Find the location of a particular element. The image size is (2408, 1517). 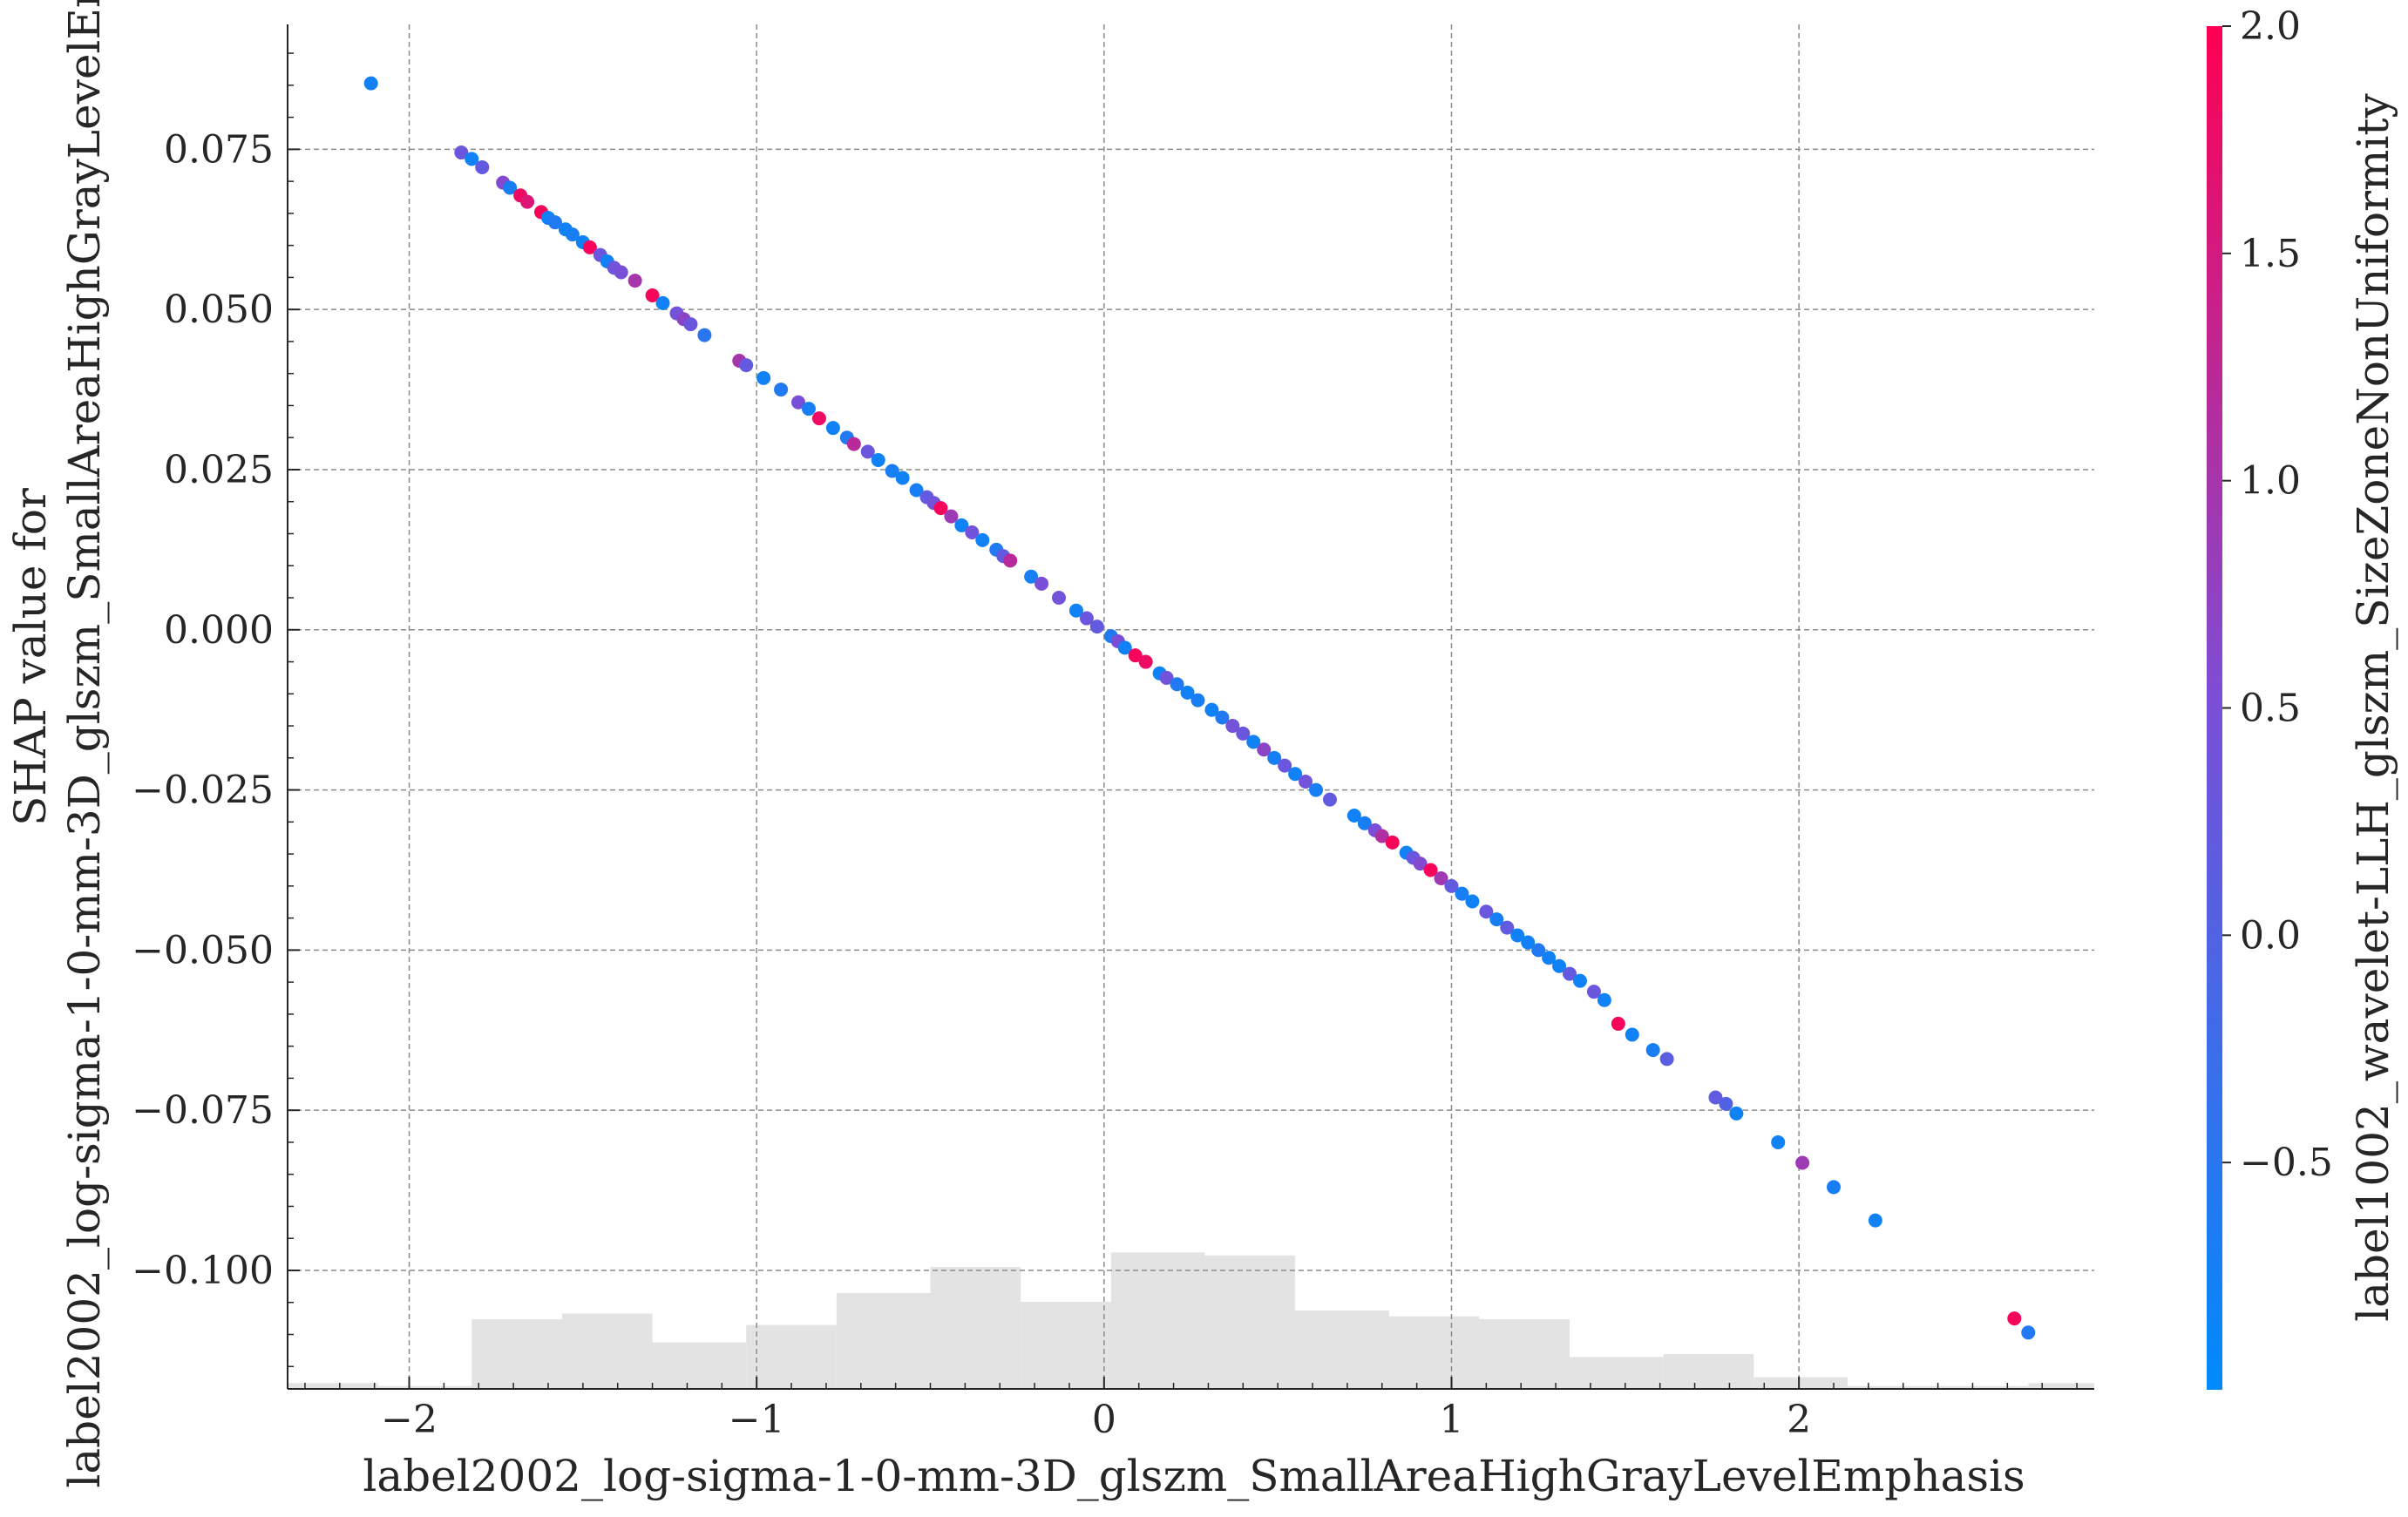

colorbar-tick-label: −0.5 is located at coordinates (2286, 1163).